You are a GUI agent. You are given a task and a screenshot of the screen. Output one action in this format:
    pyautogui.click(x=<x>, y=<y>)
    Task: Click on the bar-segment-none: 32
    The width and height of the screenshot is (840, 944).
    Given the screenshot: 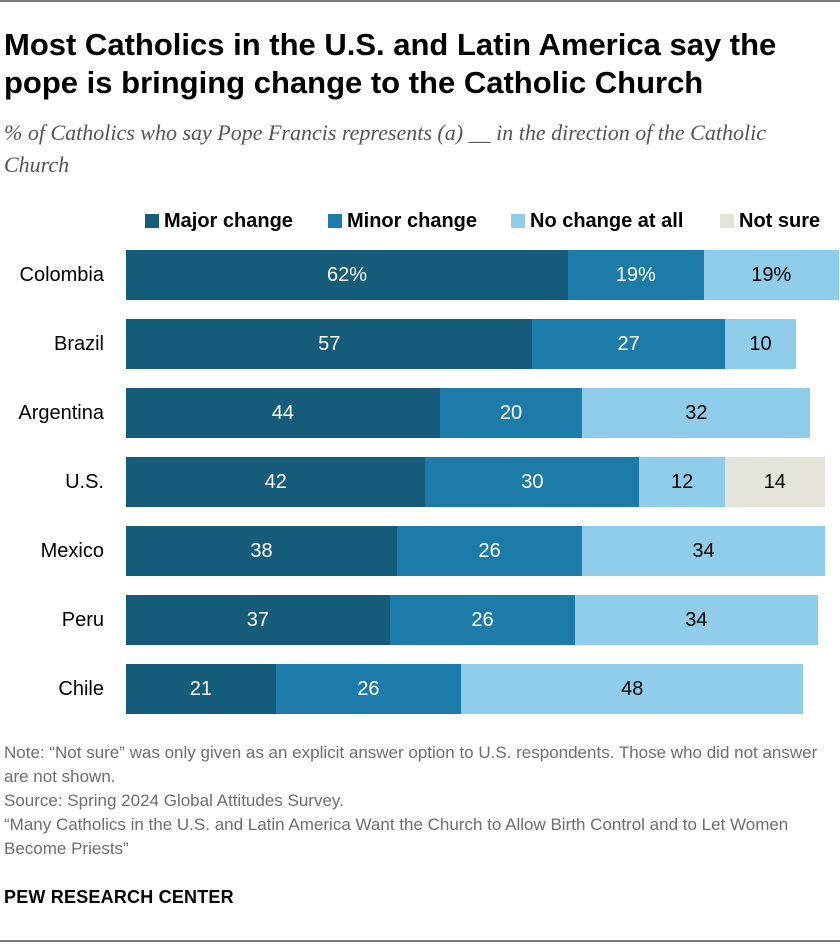 What is the action you would take?
    pyautogui.click(x=696, y=413)
    